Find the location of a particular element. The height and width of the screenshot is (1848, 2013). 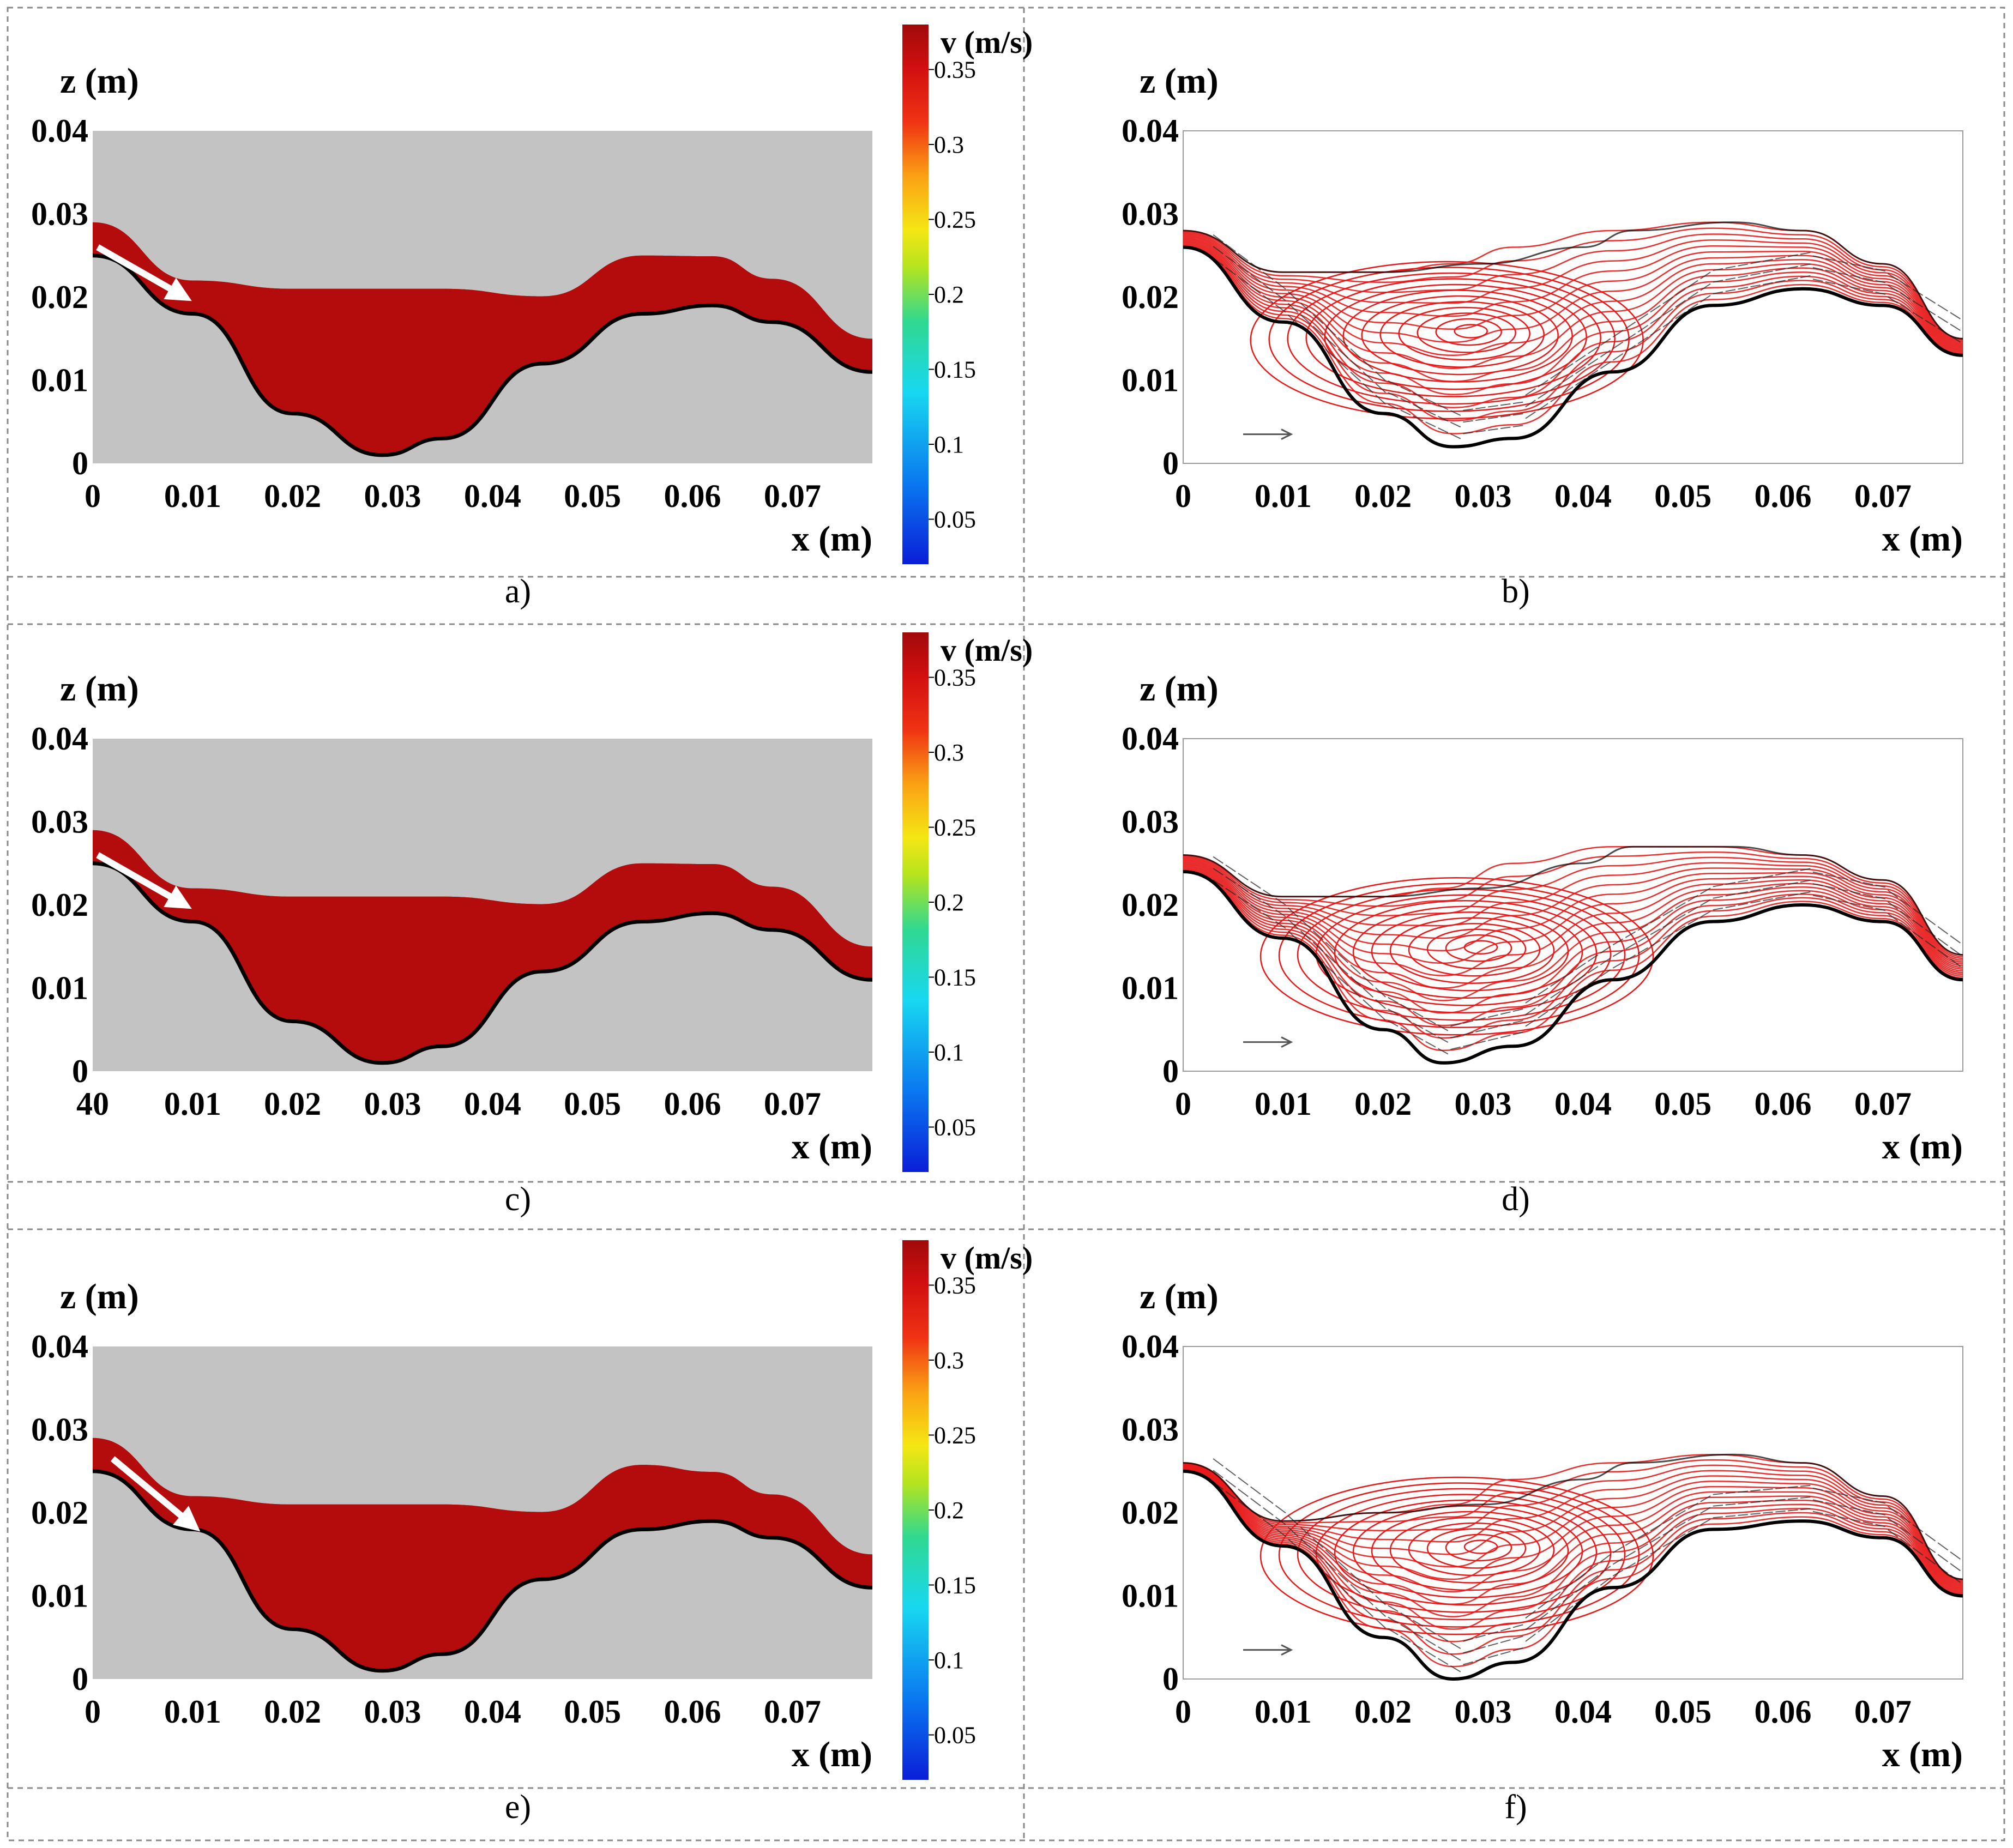

y-tick-label: 0.04 is located at coordinates (1150, 739).